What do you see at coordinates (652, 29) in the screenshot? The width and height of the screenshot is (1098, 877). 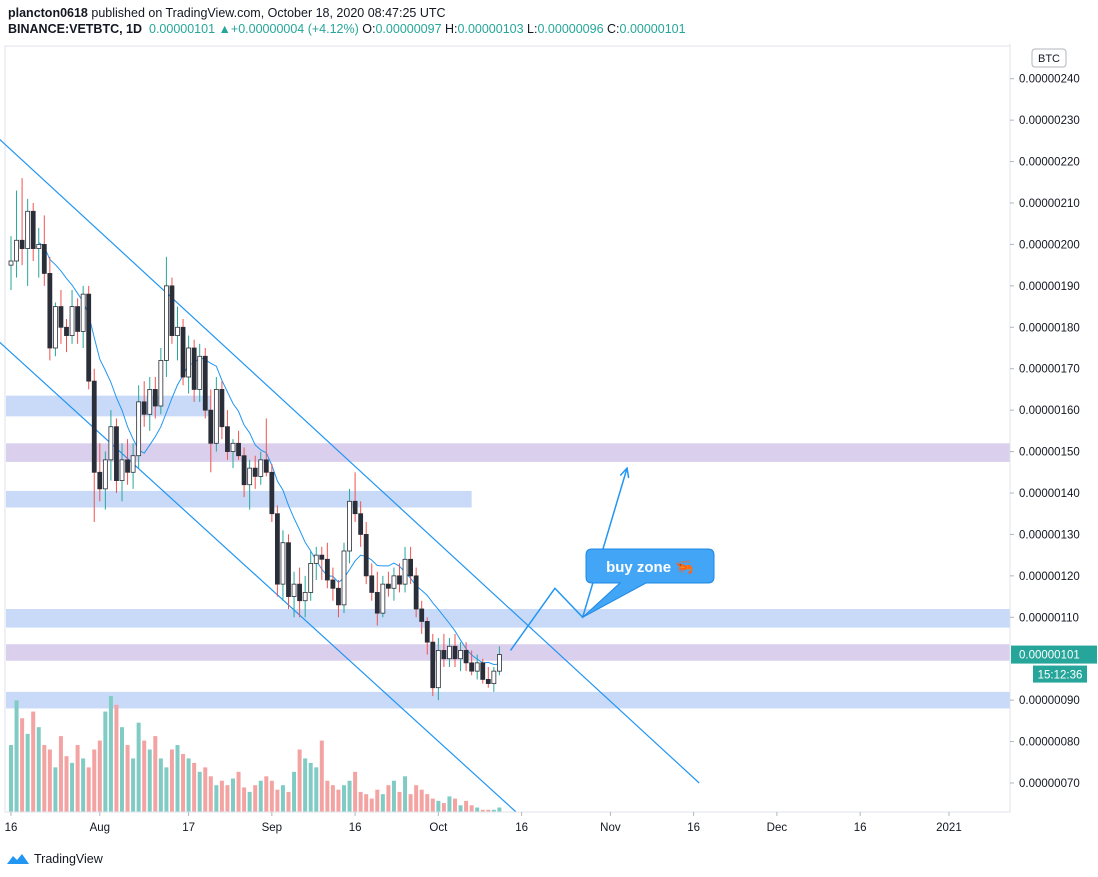 I see `close-value: 0.00000101` at bounding box center [652, 29].